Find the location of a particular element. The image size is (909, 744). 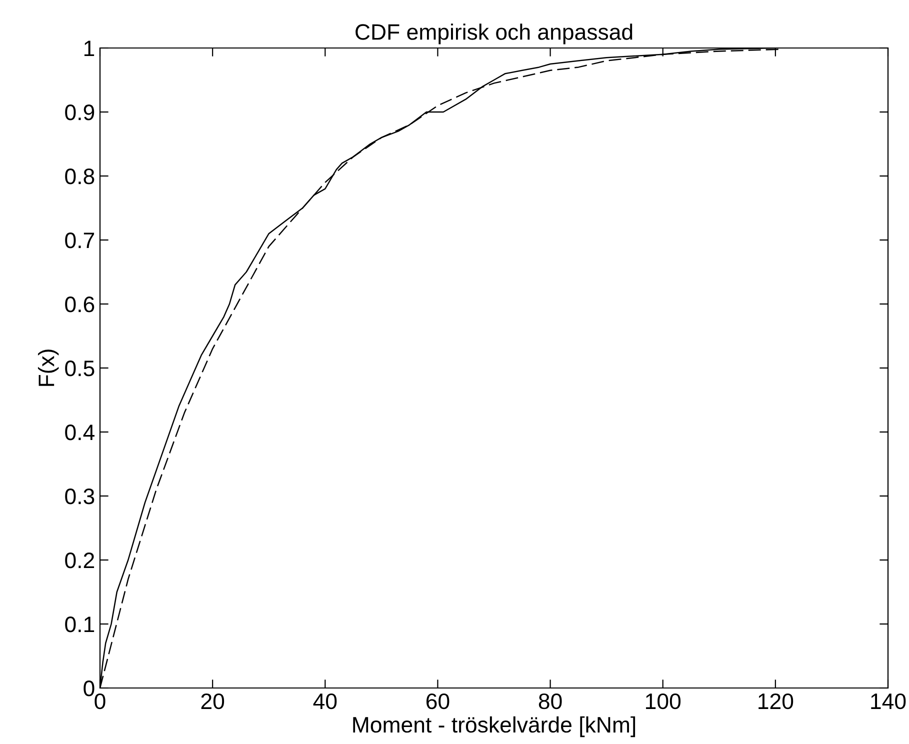

x-tick-label: 20 is located at coordinates (212, 701).